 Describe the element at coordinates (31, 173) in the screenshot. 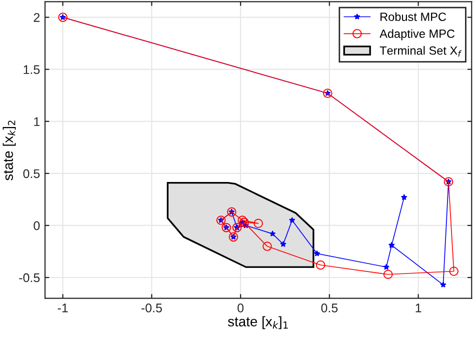

I see `y-tick-label: 0.5` at that location.